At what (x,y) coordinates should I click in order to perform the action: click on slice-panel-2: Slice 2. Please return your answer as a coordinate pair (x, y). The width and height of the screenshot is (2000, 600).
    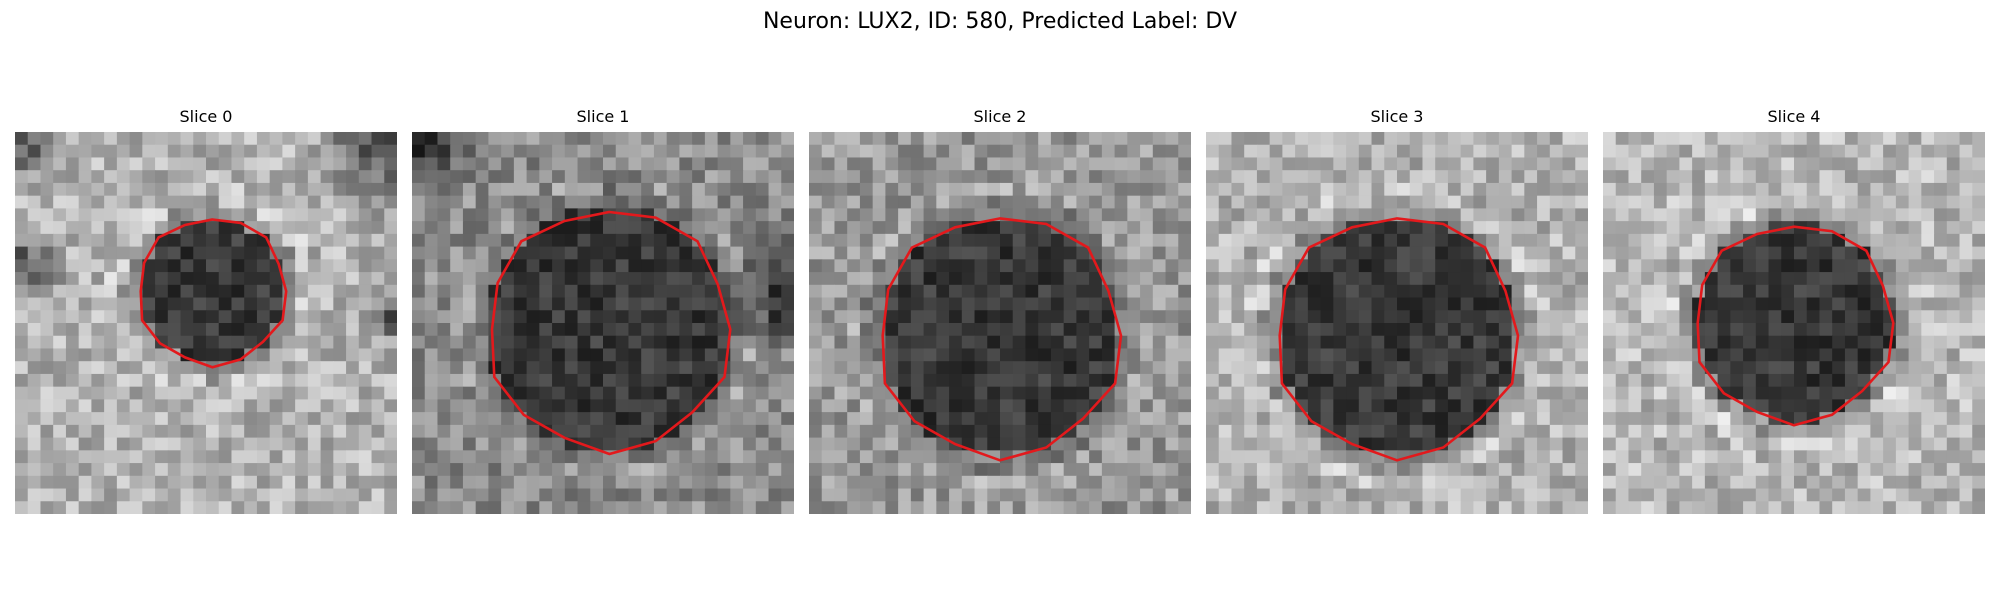
    Looking at the image, I should click on (1000, 310).